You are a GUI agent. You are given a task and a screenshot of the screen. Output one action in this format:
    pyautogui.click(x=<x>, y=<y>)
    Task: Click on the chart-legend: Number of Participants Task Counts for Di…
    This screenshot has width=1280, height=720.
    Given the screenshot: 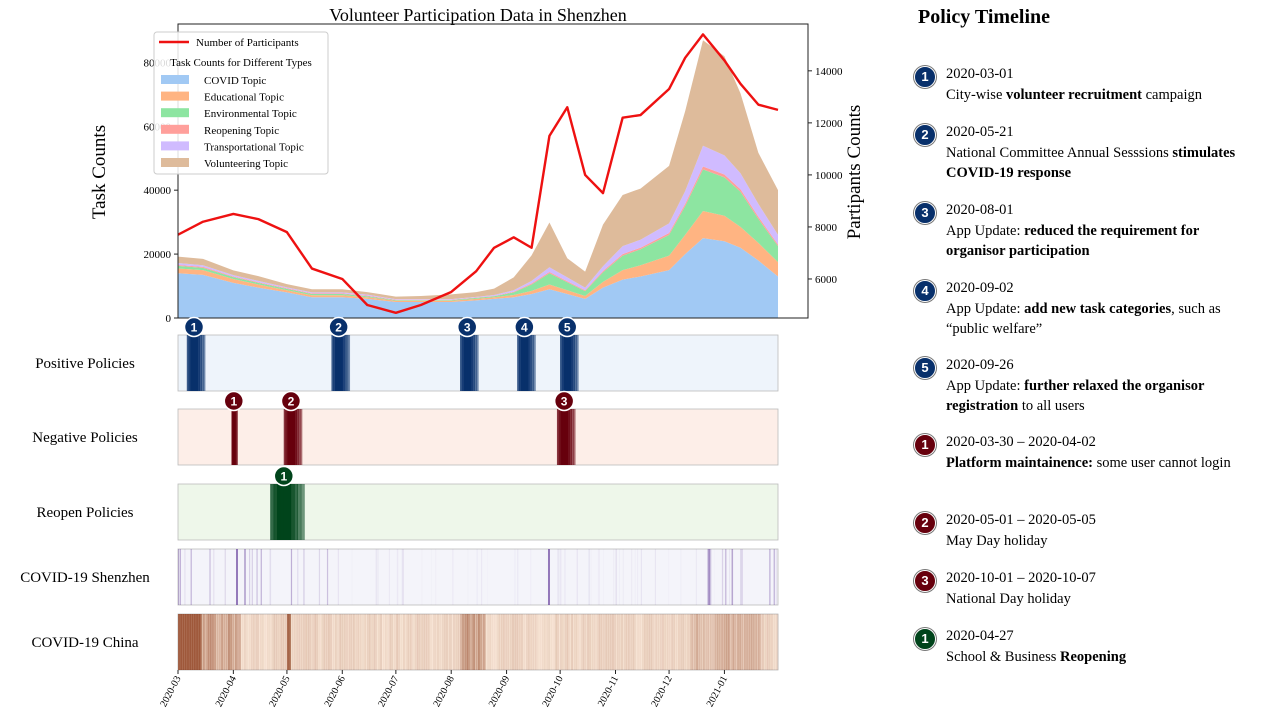 What is the action you would take?
    pyautogui.click(x=241, y=103)
    